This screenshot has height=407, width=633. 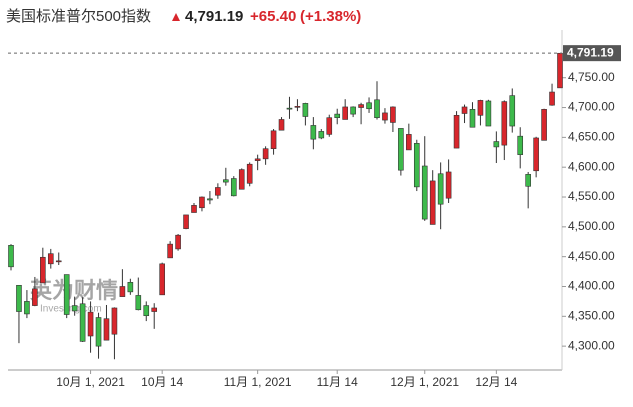 What do you see at coordinates (591, 286) in the screenshot?
I see `y-tick-label: 4,400.00` at bounding box center [591, 286].